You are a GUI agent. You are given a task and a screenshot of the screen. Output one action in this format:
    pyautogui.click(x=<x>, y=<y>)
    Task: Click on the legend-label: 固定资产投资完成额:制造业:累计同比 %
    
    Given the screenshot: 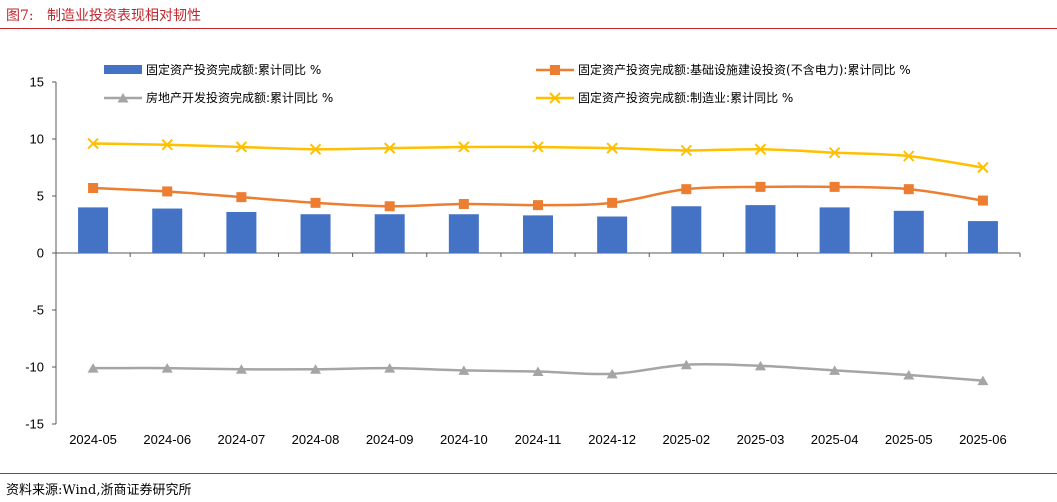 What is the action you would take?
    pyautogui.click(x=685, y=97)
    